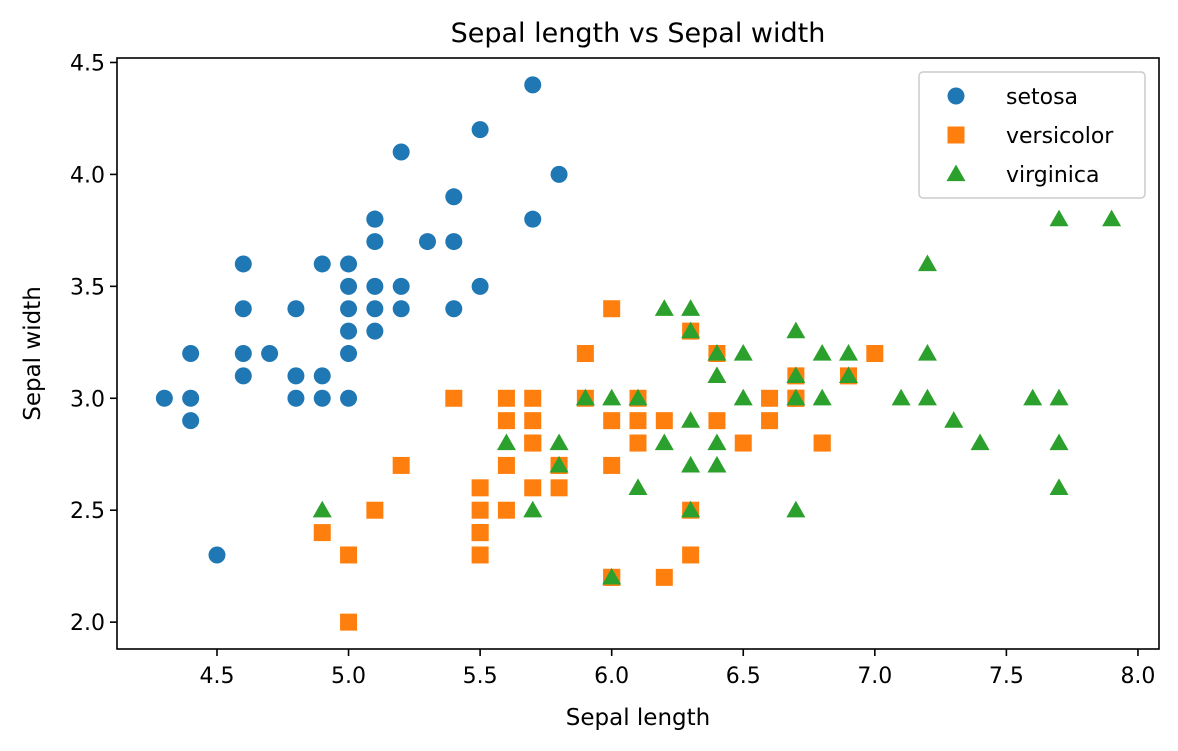 Image resolution: width=1178 pixels, height=751 pixels. I want to click on y-axis-label: Sepal width, so click(33, 353).